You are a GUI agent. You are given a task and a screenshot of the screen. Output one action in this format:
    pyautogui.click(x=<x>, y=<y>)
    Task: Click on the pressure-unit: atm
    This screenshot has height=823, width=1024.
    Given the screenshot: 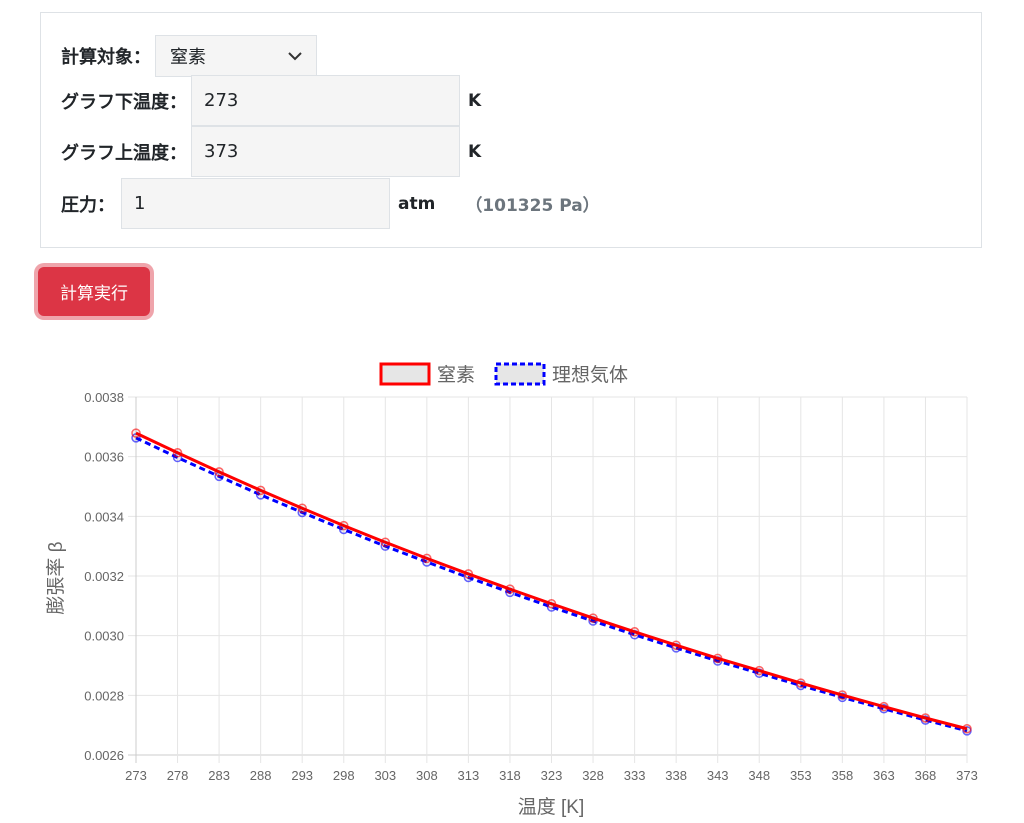 What is the action you would take?
    pyautogui.click(x=417, y=203)
    